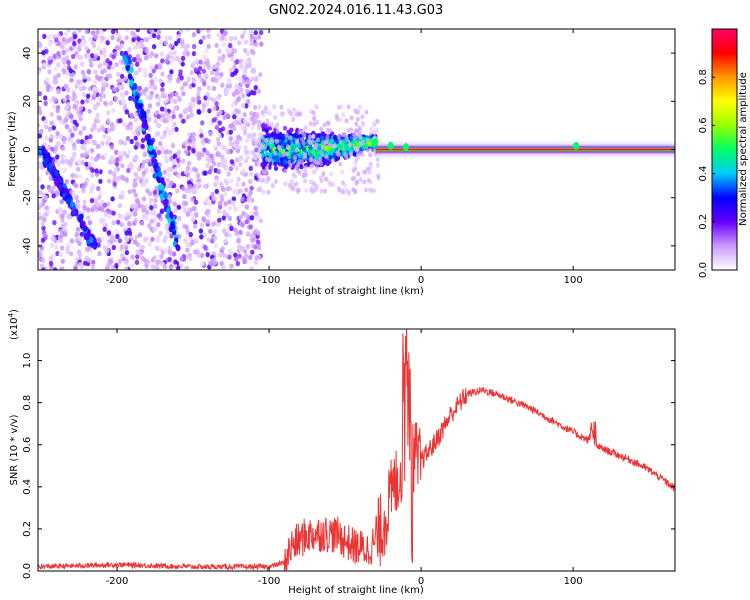 This screenshot has width=750, height=600. Describe the element at coordinates (703, 77) in the screenshot. I see `colorbar-tick-label: 0.8` at that location.